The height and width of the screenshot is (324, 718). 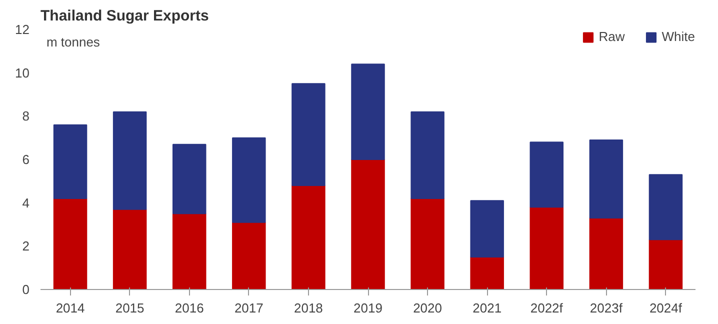 I want to click on y-tick-label: 0, so click(x=26, y=289).